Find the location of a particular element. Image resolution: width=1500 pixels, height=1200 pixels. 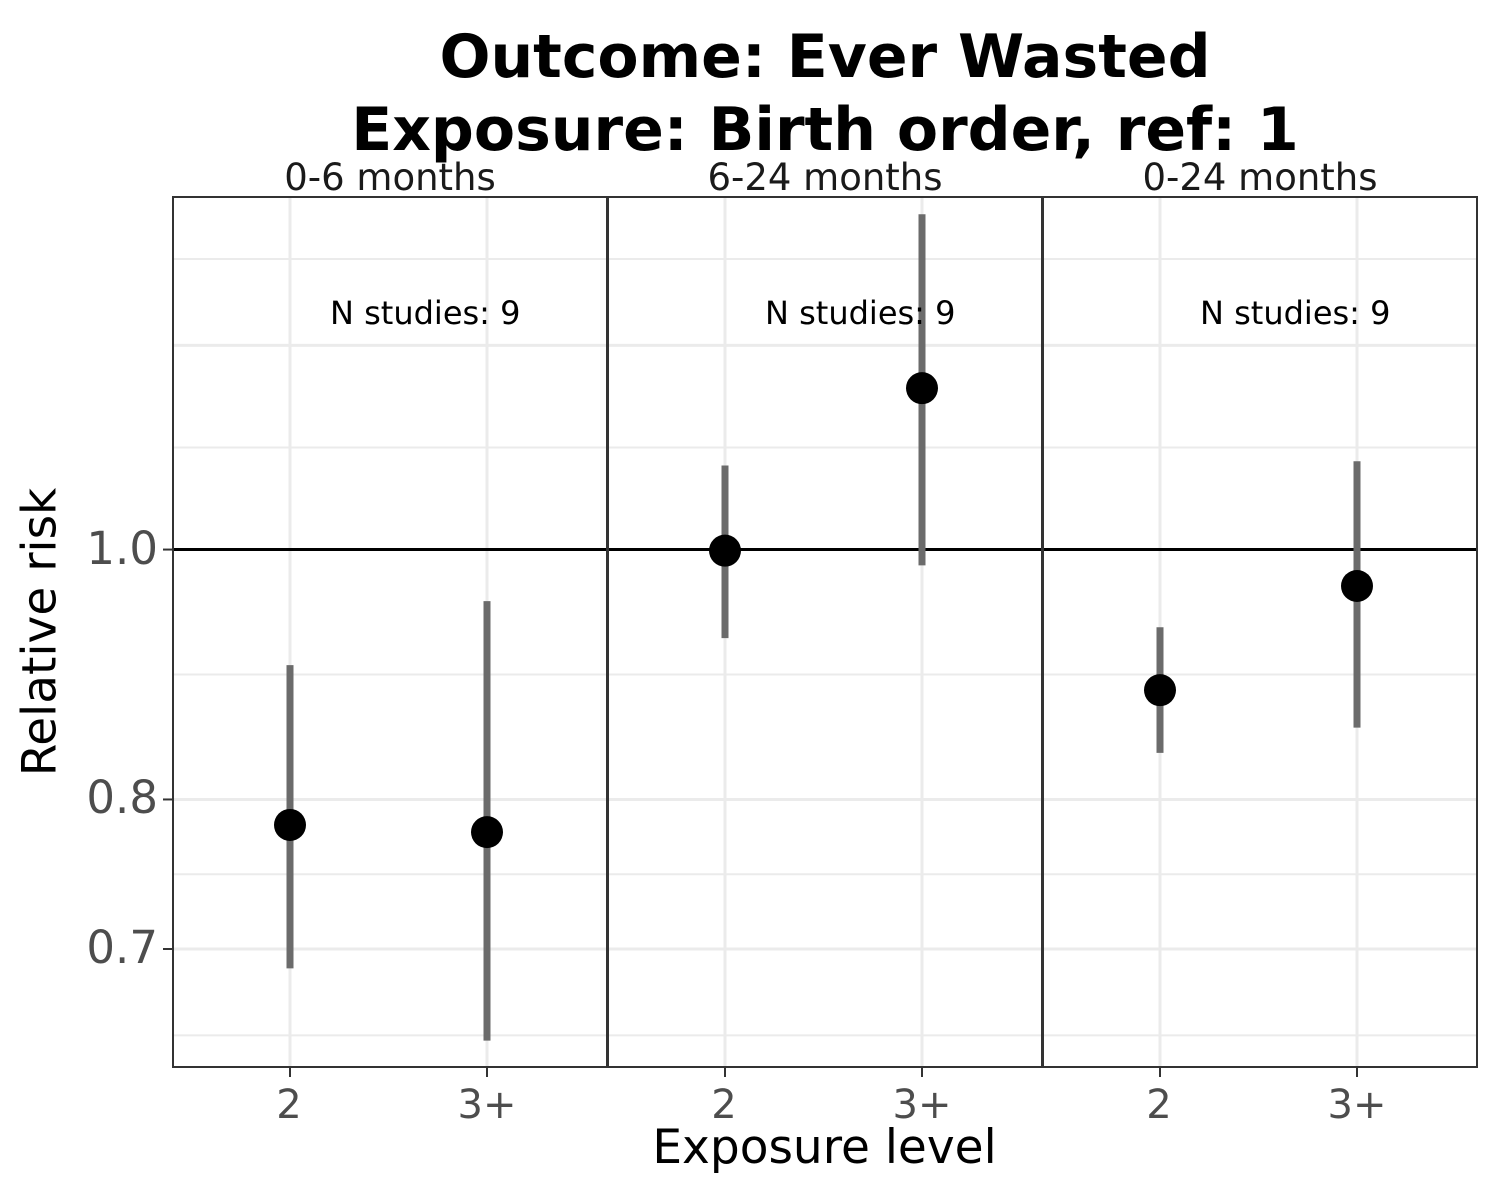

chart-subtitle: Exposure: Birth order, ref: 1 is located at coordinates (825, 130).